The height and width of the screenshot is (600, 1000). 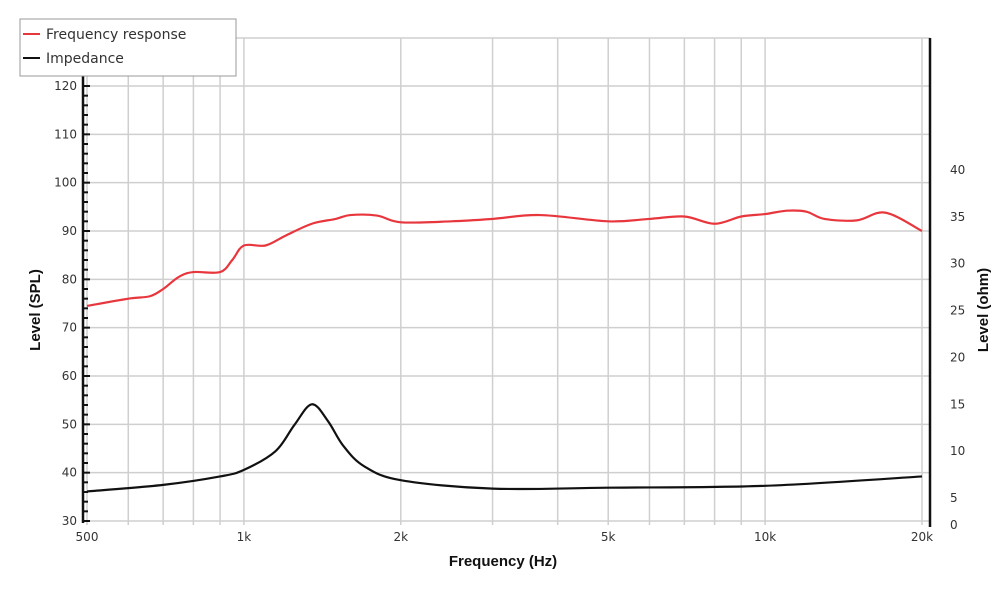 What do you see at coordinates (957, 264) in the screenshot?
I see `y2-tick-label: 30` at bounding box center [957, 264].